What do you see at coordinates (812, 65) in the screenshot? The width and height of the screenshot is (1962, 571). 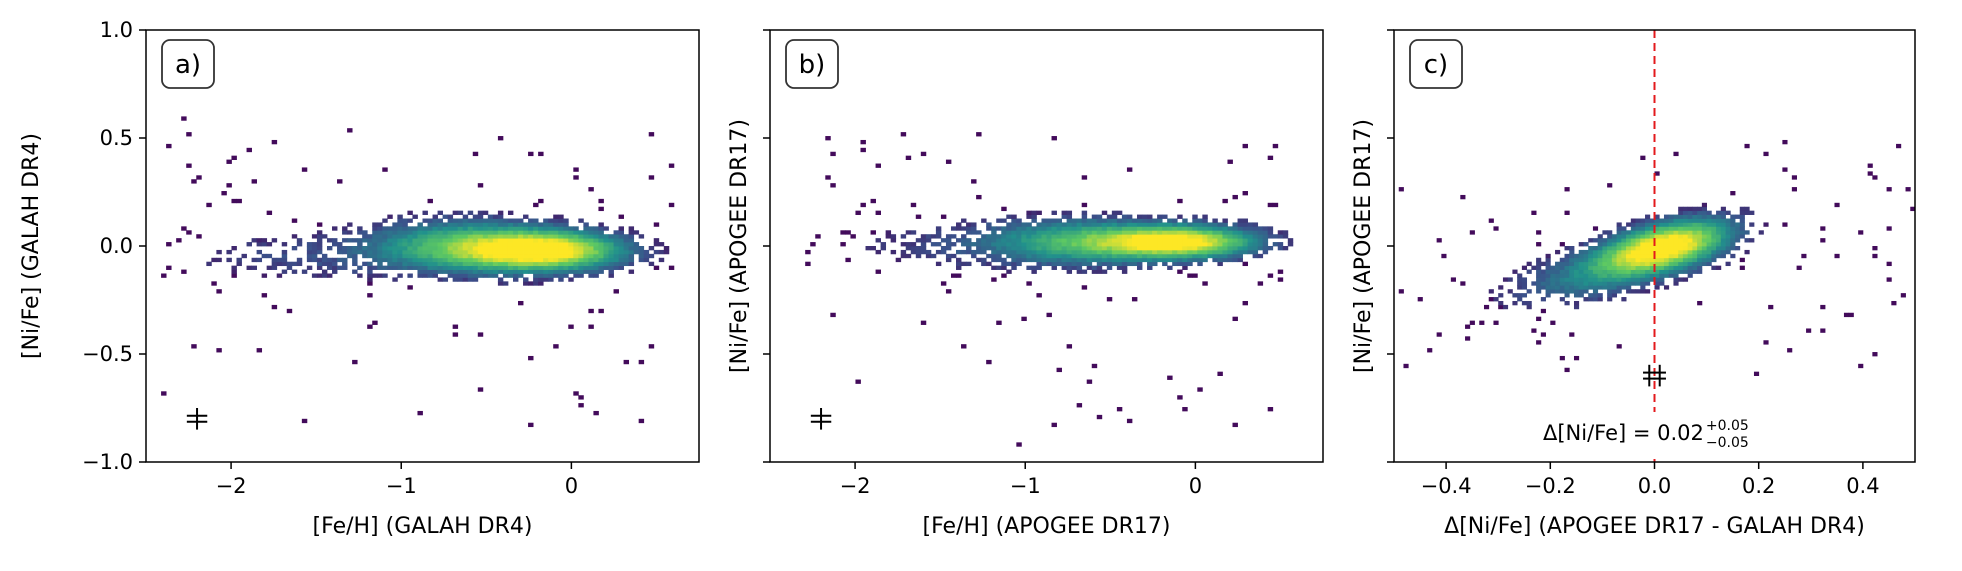 I see `panel-label: b)` at bounding box center [812, 65].